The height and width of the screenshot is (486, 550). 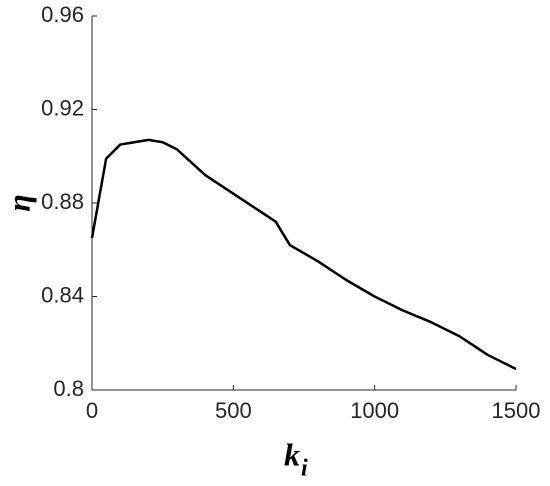 I want to click on y-tick-label: 0.92, so click(x=62, y=107).